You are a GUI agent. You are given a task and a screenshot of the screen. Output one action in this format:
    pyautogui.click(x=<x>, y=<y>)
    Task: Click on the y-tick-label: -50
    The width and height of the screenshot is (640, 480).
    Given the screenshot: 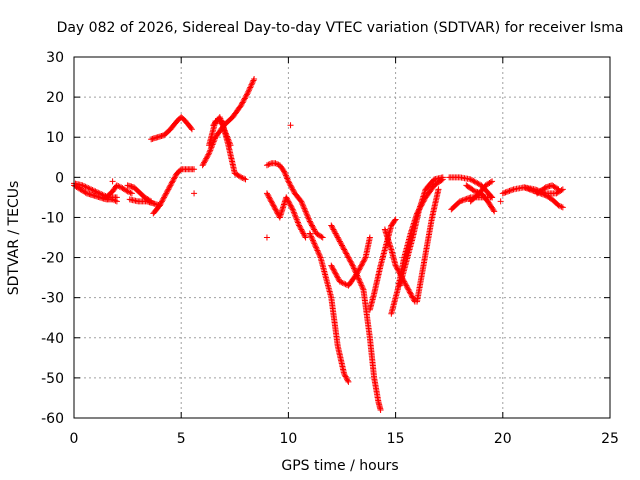 What is the action you would take?
    pyautogui.click(x=52, y=379)
    